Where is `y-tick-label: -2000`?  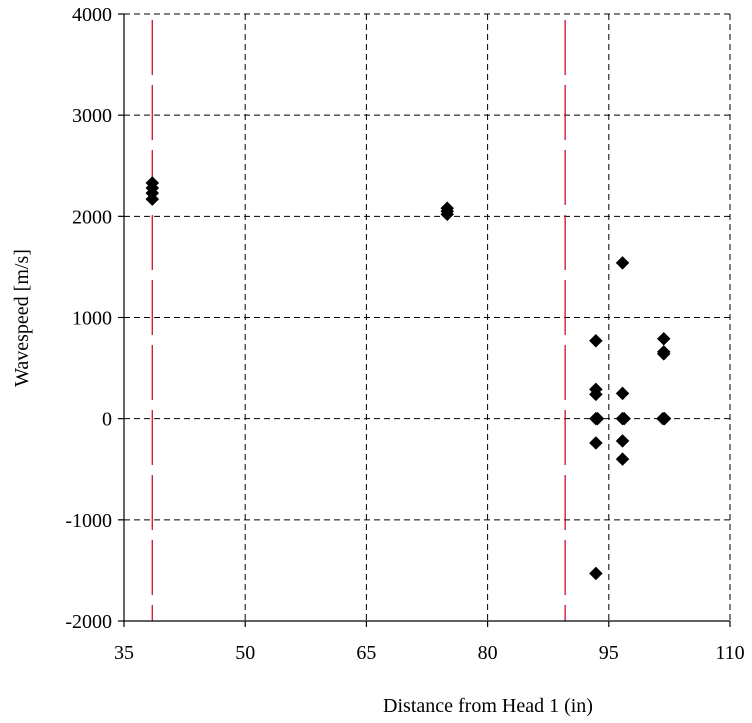 y-tick-label: -2000 is located at coordinates (88, 622).